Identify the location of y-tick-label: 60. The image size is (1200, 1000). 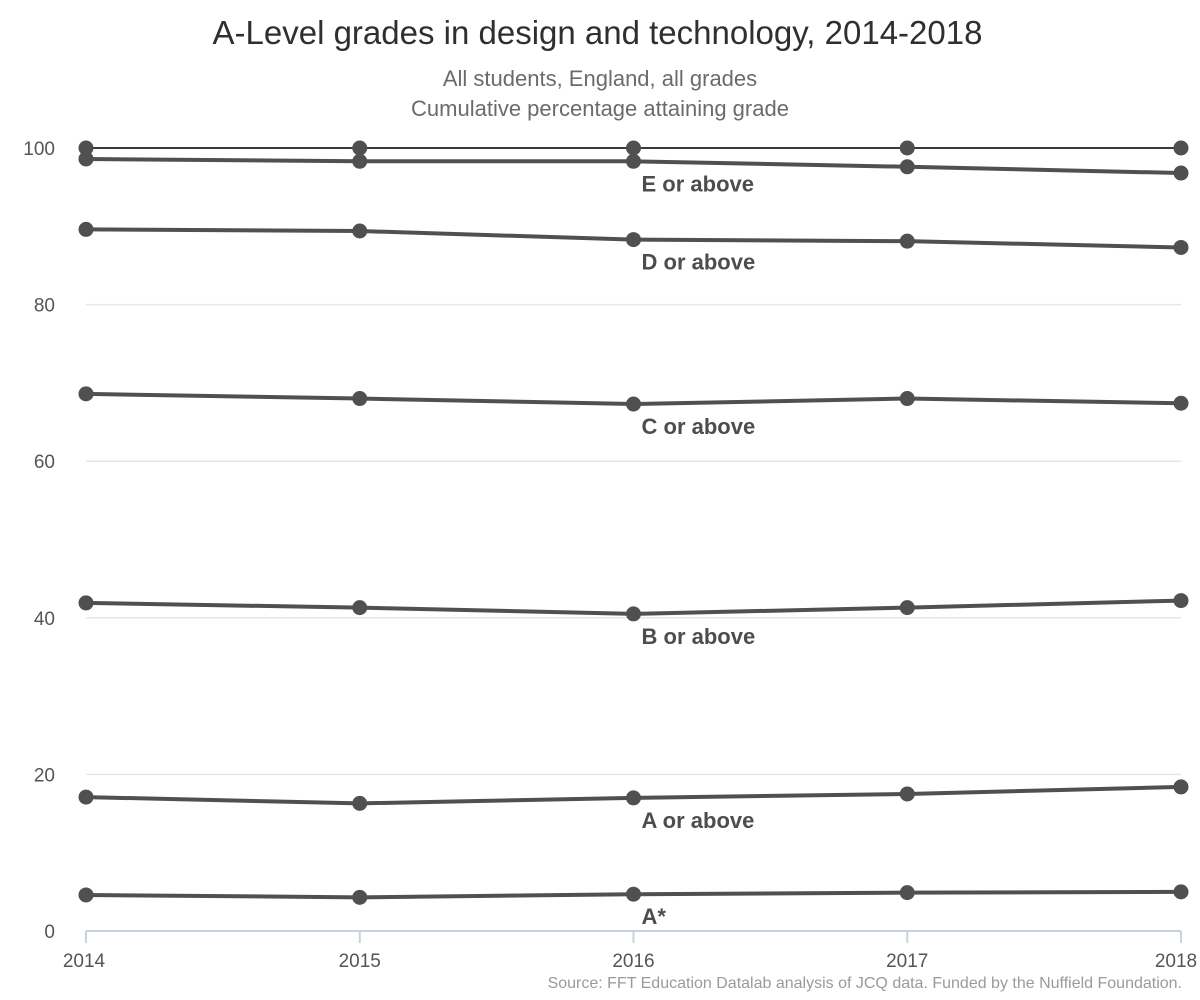
(44, 462).